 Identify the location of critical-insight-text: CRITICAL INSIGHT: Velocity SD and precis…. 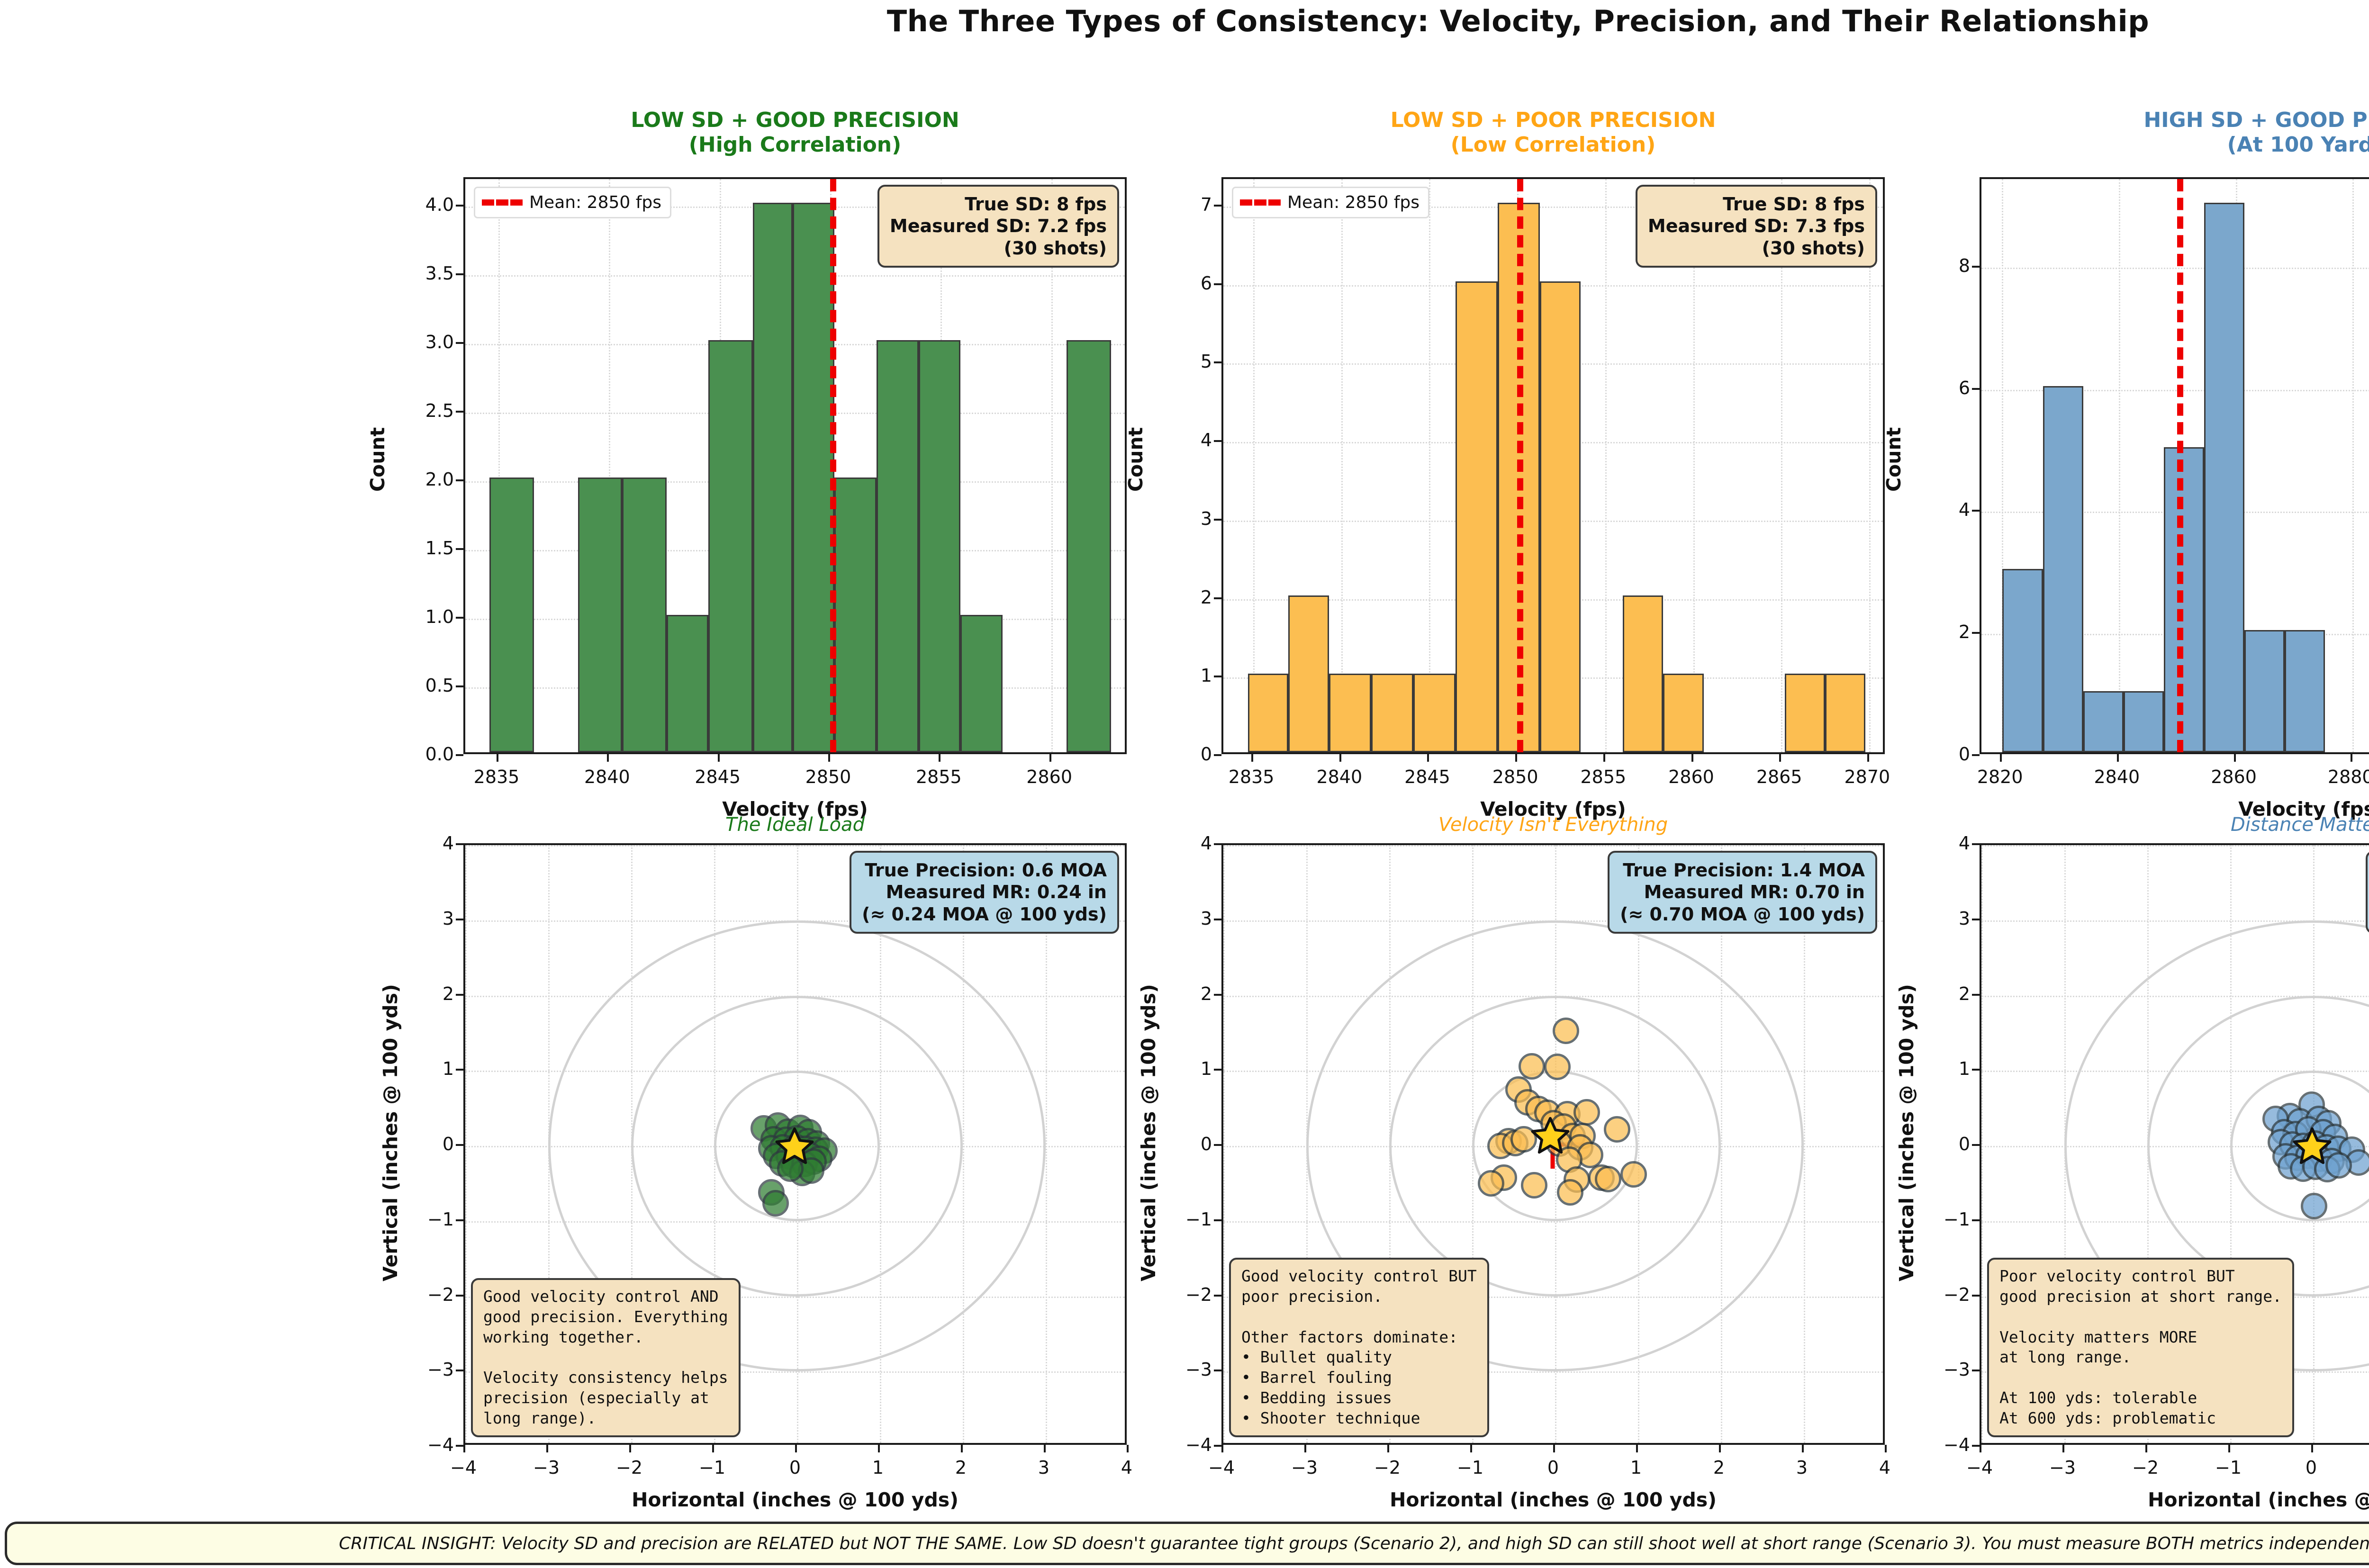
(1354, 1543).